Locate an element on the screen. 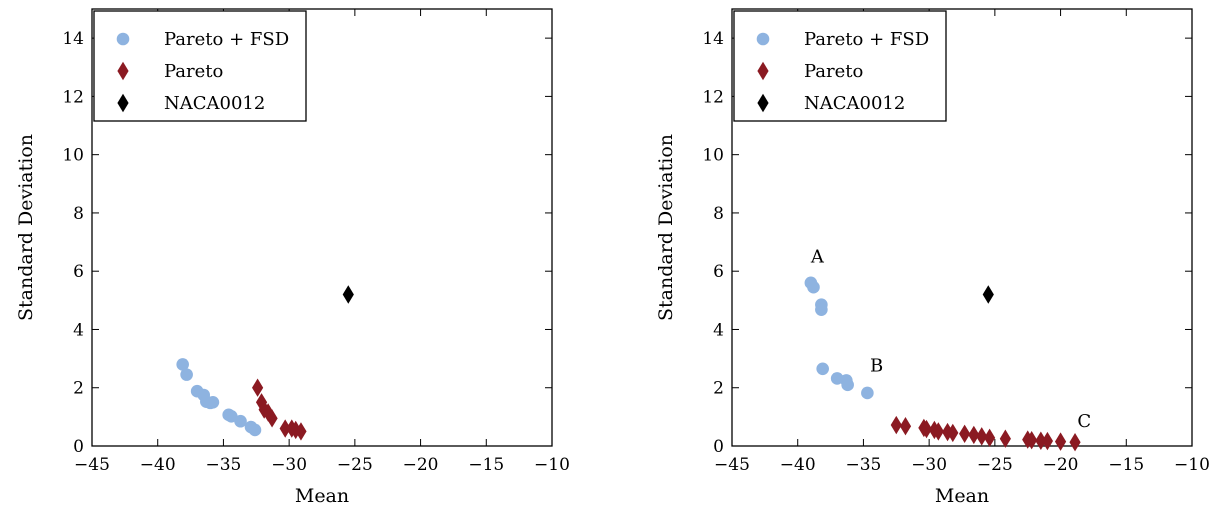  annotation-label: A is located at coordinates (817, 256).